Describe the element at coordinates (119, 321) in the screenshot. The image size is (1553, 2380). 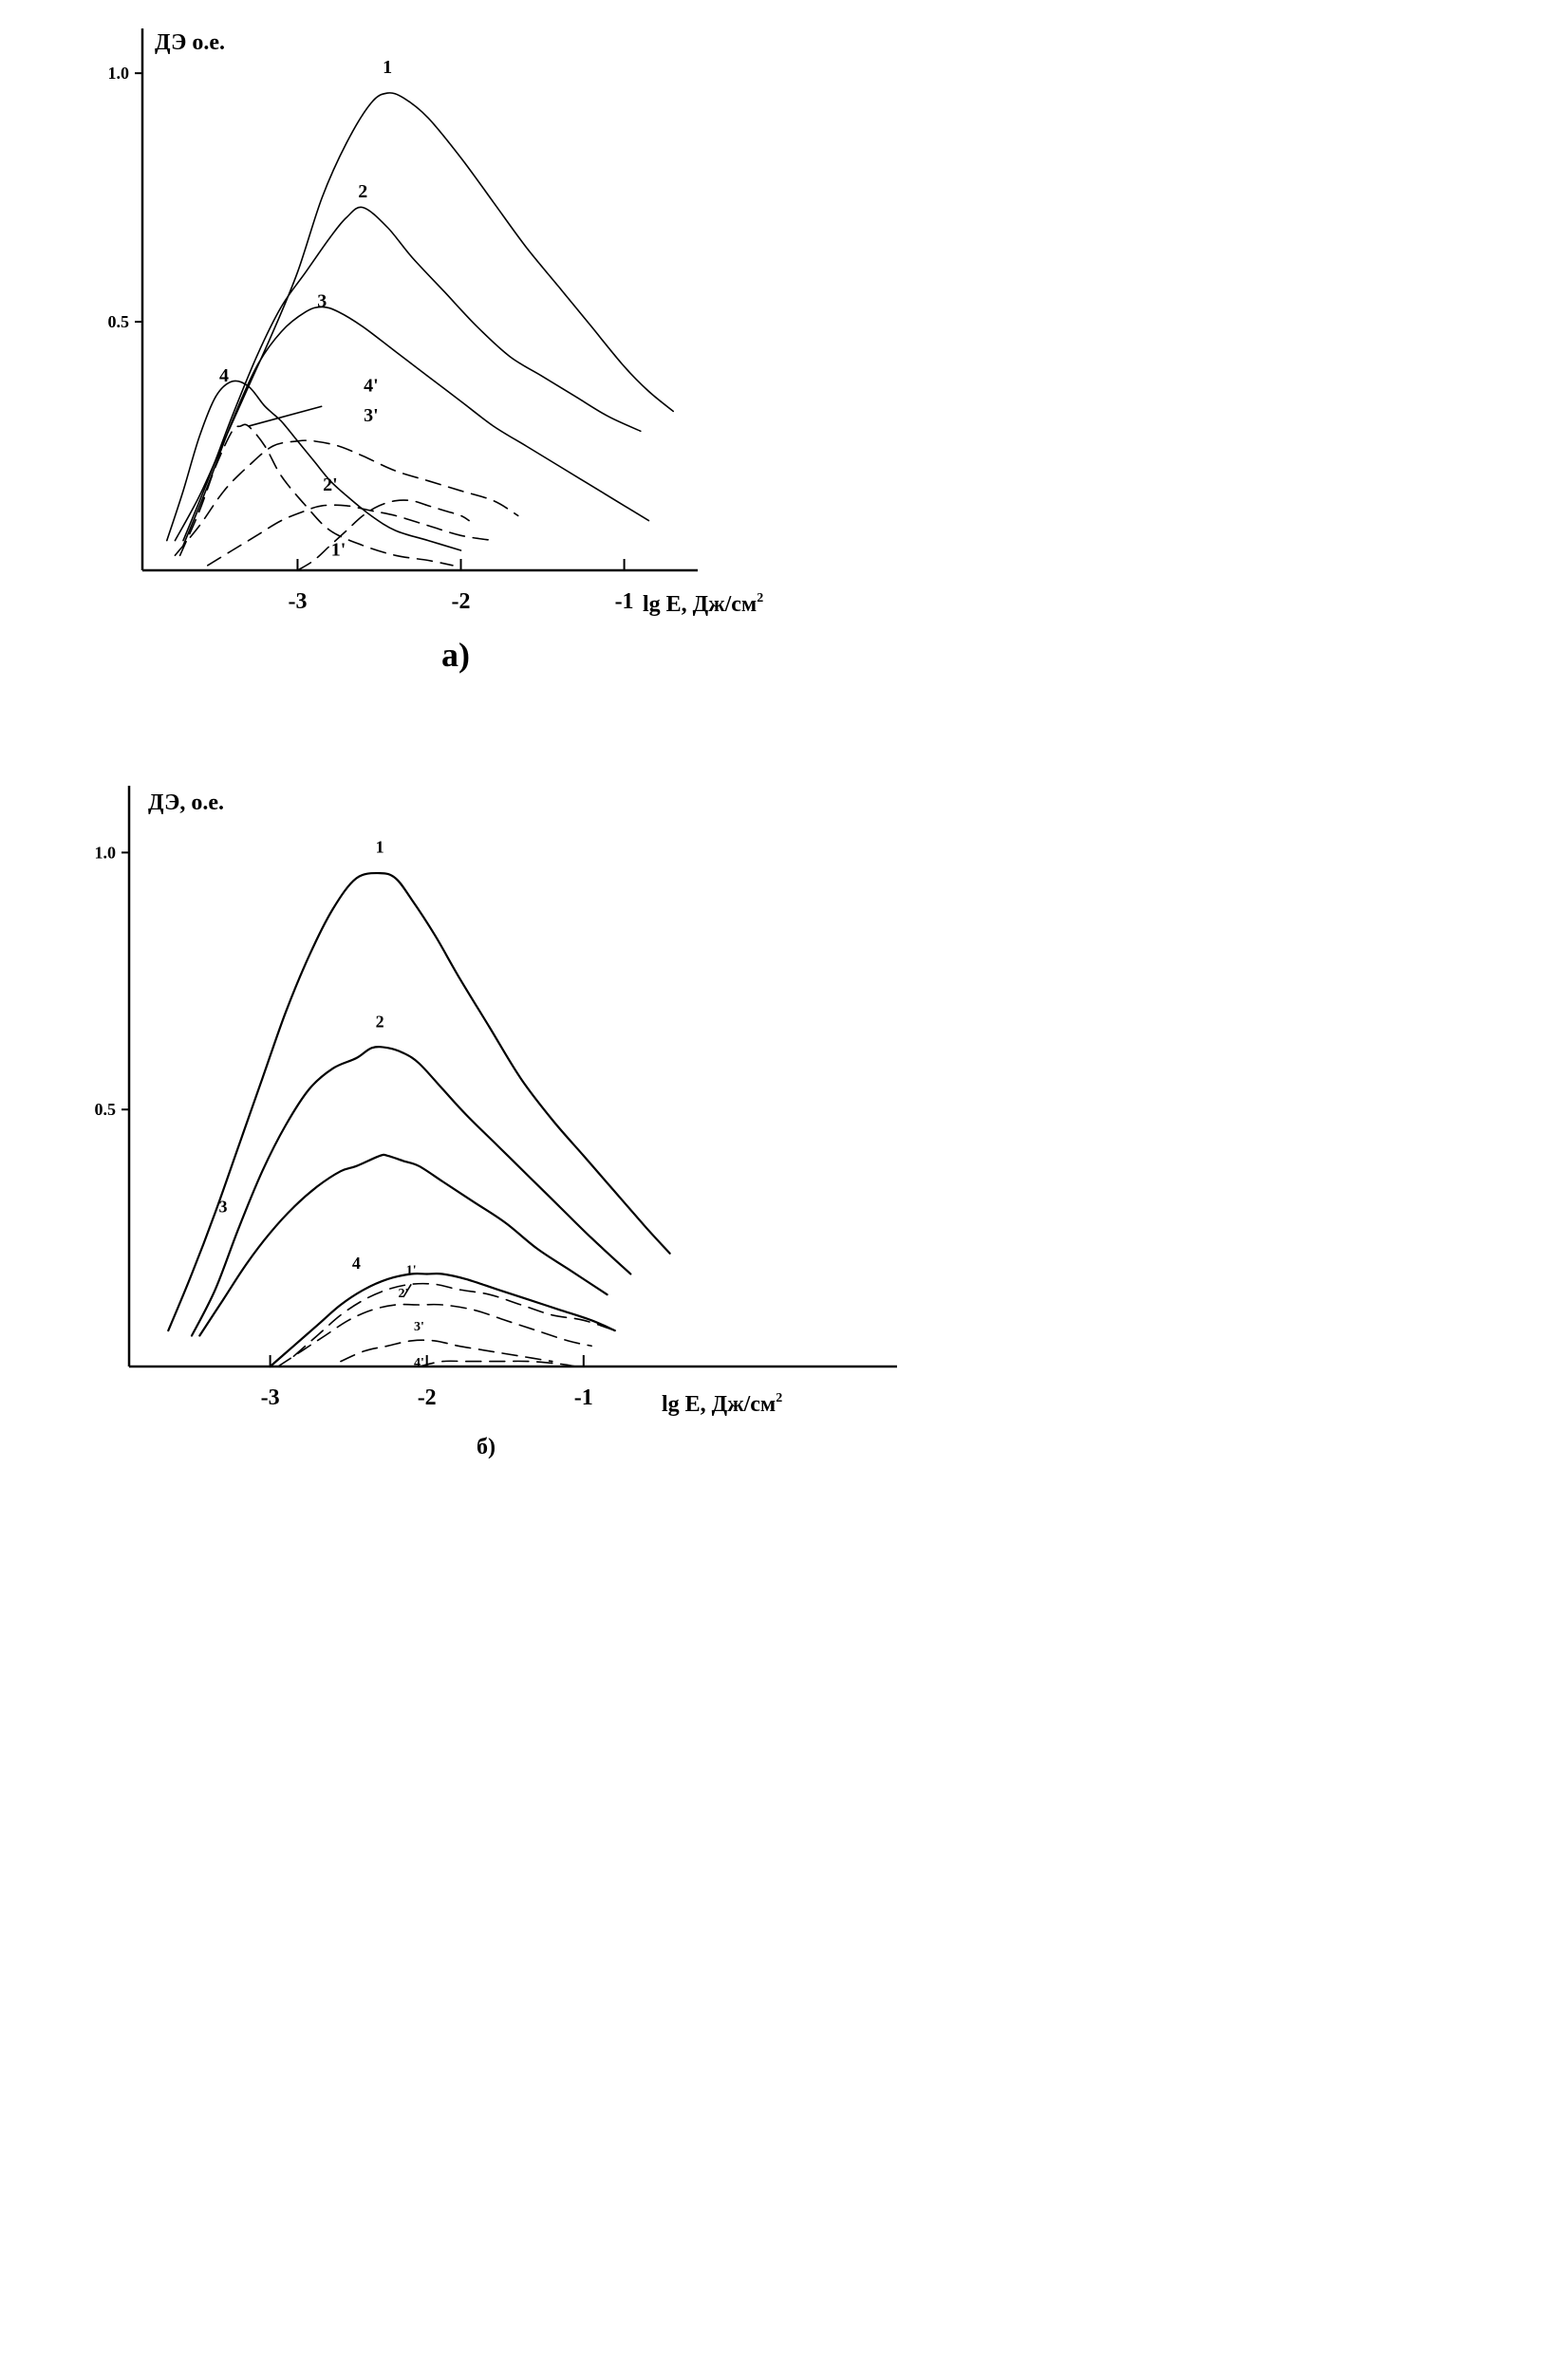
I see `y-tick-label-a-1: 0.5` at that location.